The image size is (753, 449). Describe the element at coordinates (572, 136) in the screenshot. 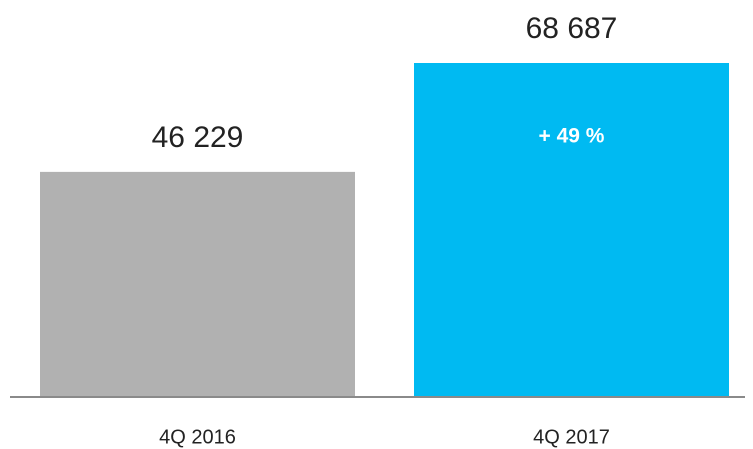

I see `annotation: + 49 %` at that location.